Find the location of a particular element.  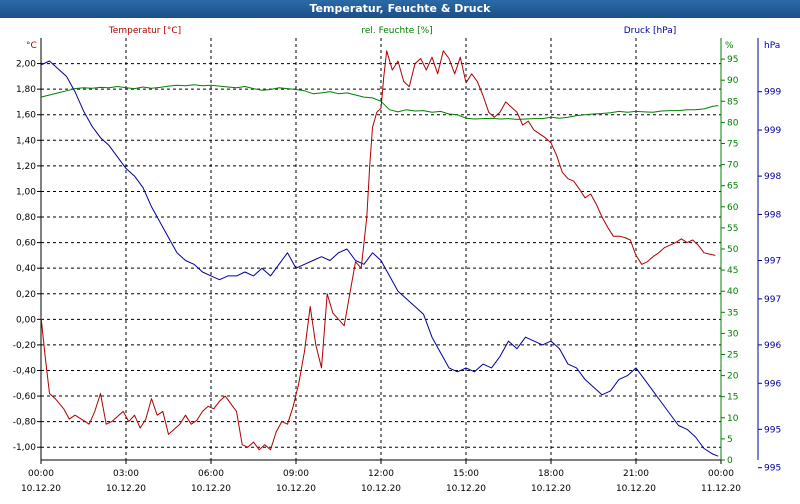

temperature-tick-label: 1,00 is located at coordinates (26, 192).